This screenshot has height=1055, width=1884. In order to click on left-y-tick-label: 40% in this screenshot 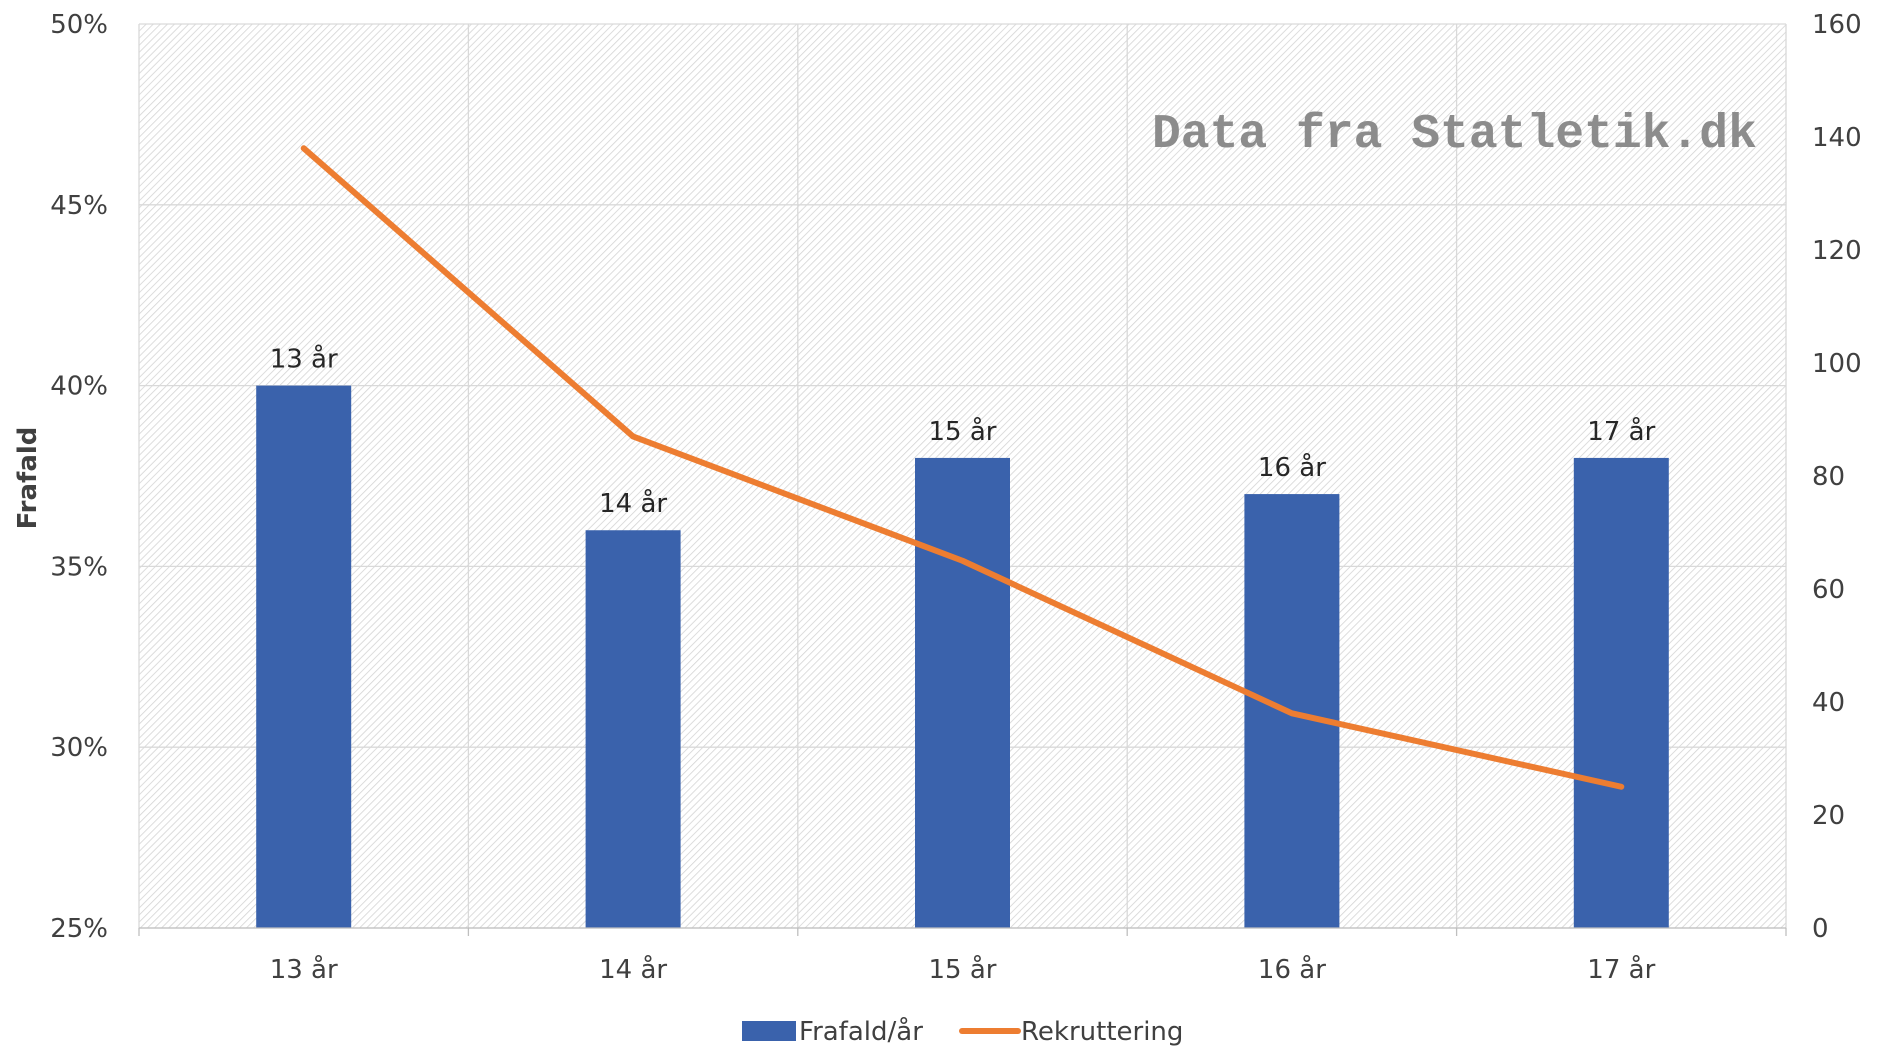, I will do `click(79, 387)`.